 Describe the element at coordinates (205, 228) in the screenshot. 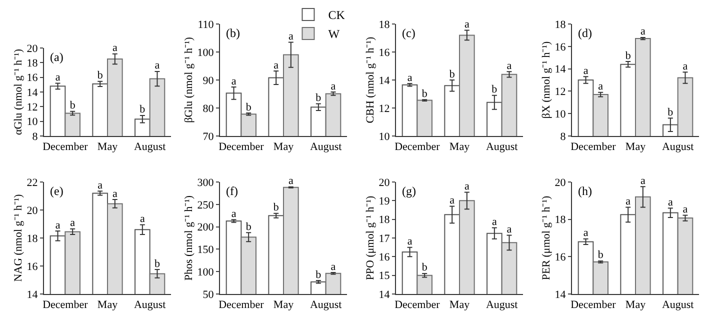

I see `y-tick-label: 200` at that location.